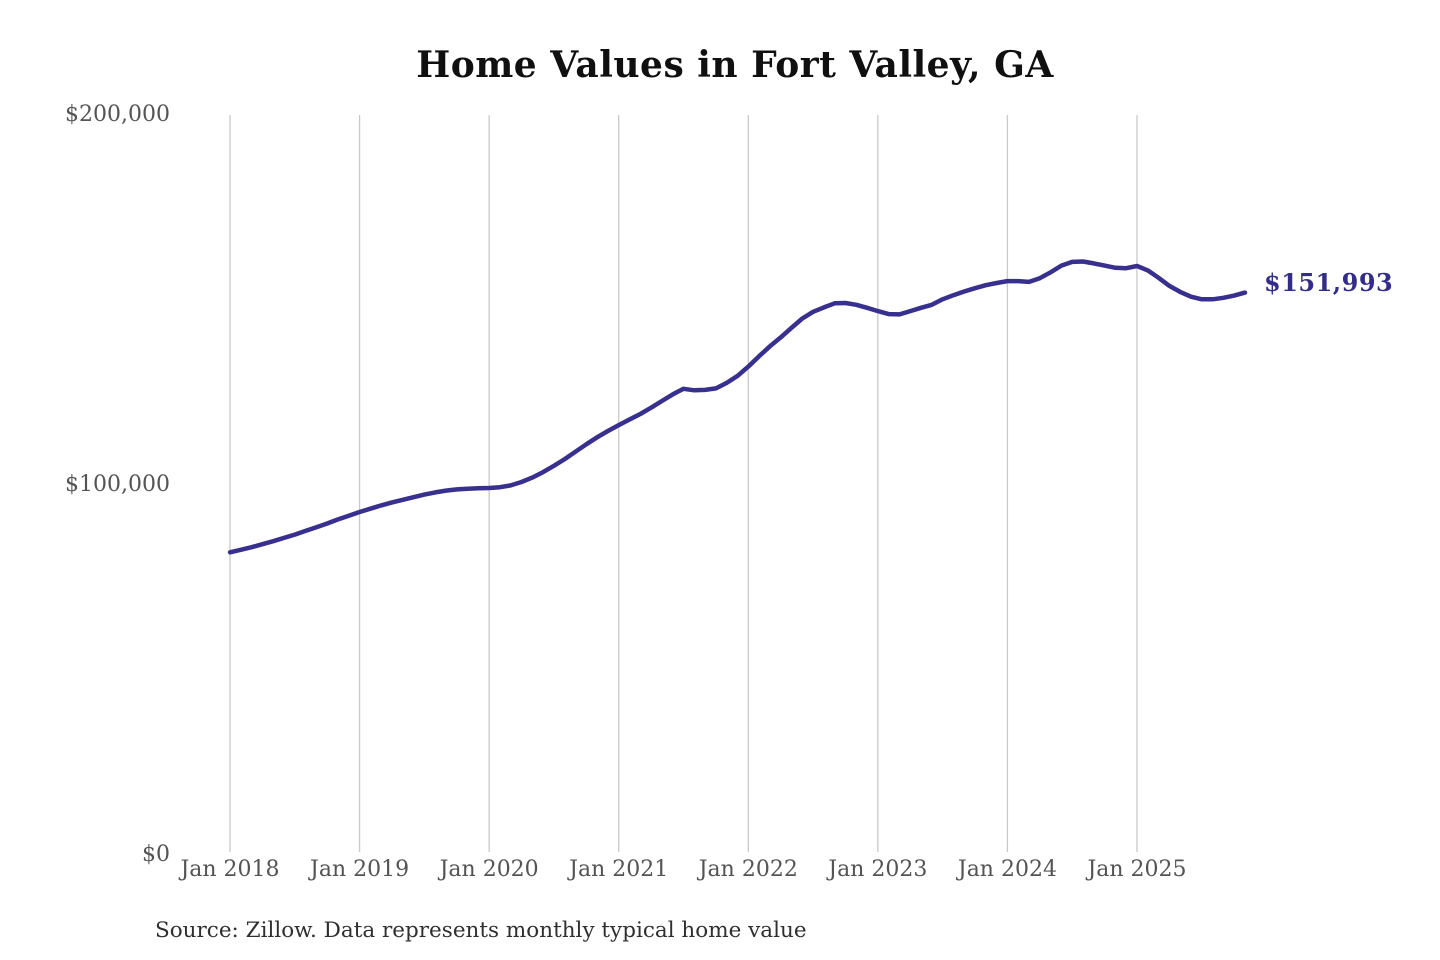 The image size is (1440, 960). What do you see at coordinates (117, 484) in the screenshot?
I see `y-tick-label: $100,000` at bounding box center [117, 484].